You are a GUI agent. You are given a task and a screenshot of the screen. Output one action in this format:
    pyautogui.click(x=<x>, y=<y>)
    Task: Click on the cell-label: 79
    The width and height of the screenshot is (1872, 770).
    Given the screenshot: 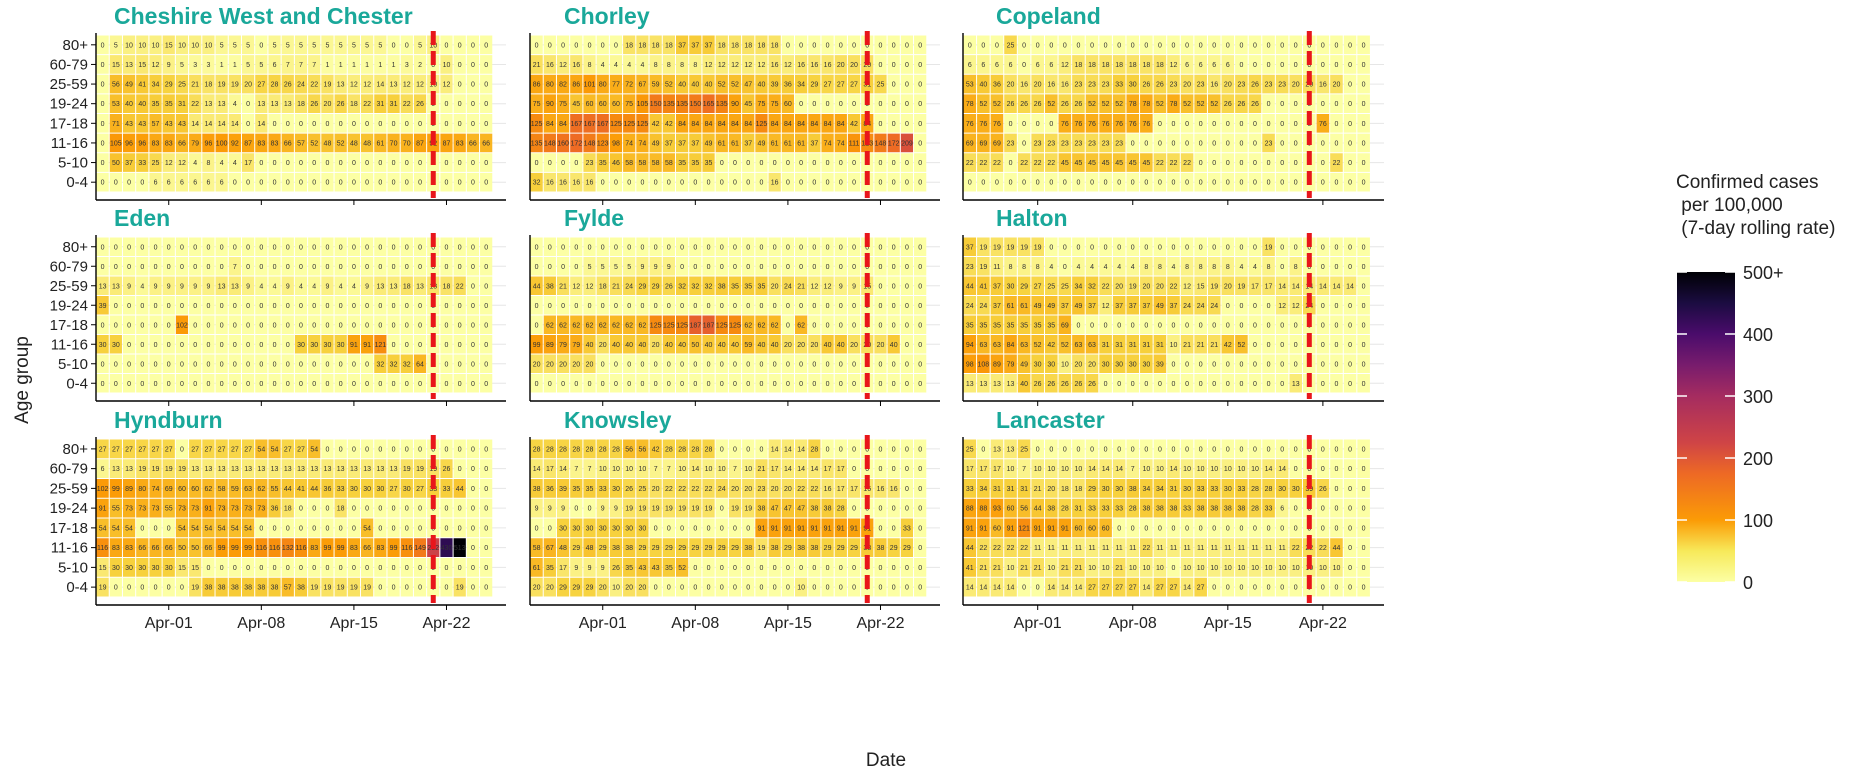 What is the action you would take?
    pyautogui.click(x=576, y=345)
    